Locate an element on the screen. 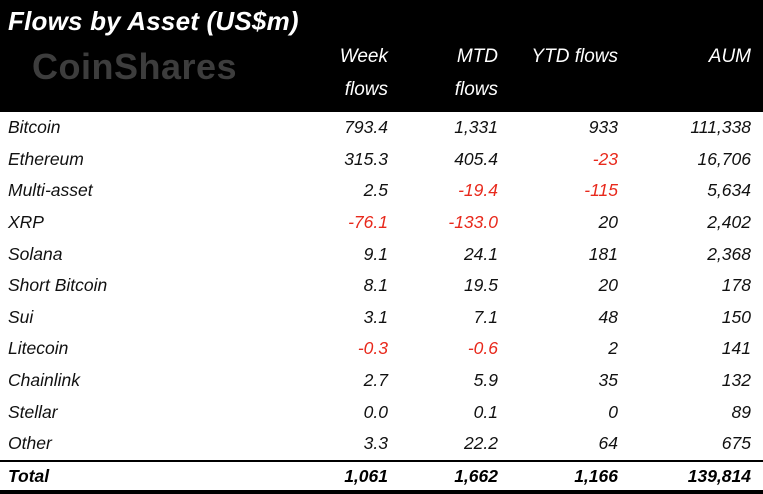  asset-name: Stellar is located at coordinates (33, 411).